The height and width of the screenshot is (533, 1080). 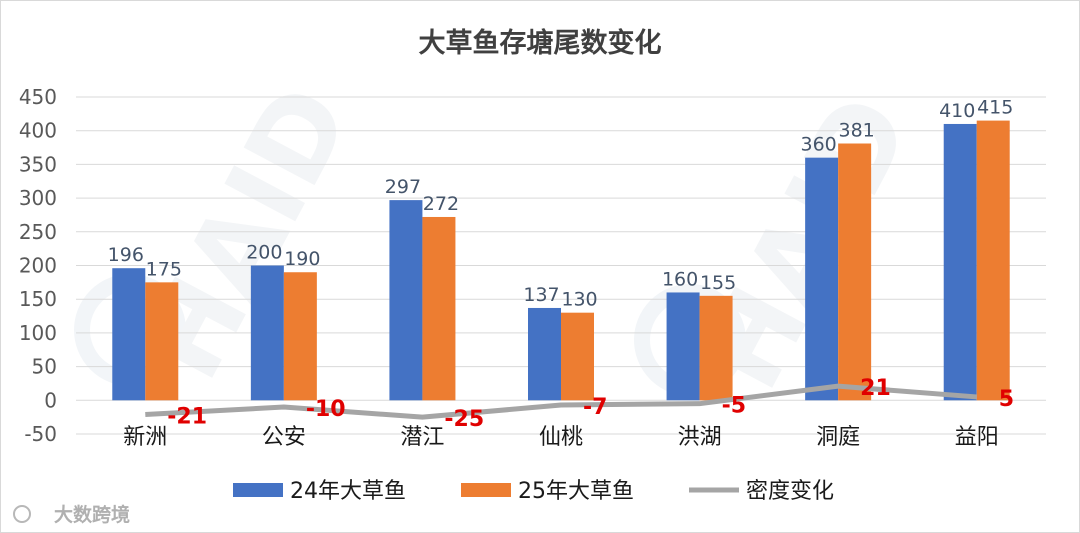 I want to click on category-label: 潜江, so click(x=422, y=437).